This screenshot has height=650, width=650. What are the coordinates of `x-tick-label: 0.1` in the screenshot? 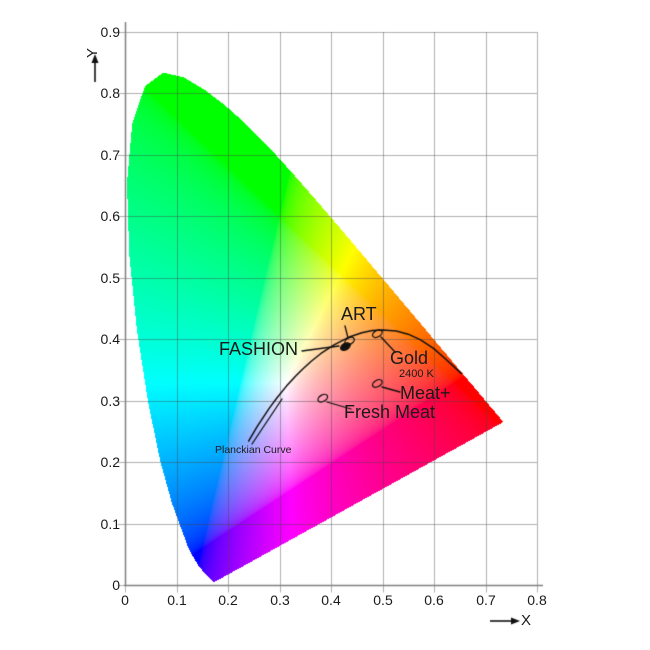 It's located at (177, 600).